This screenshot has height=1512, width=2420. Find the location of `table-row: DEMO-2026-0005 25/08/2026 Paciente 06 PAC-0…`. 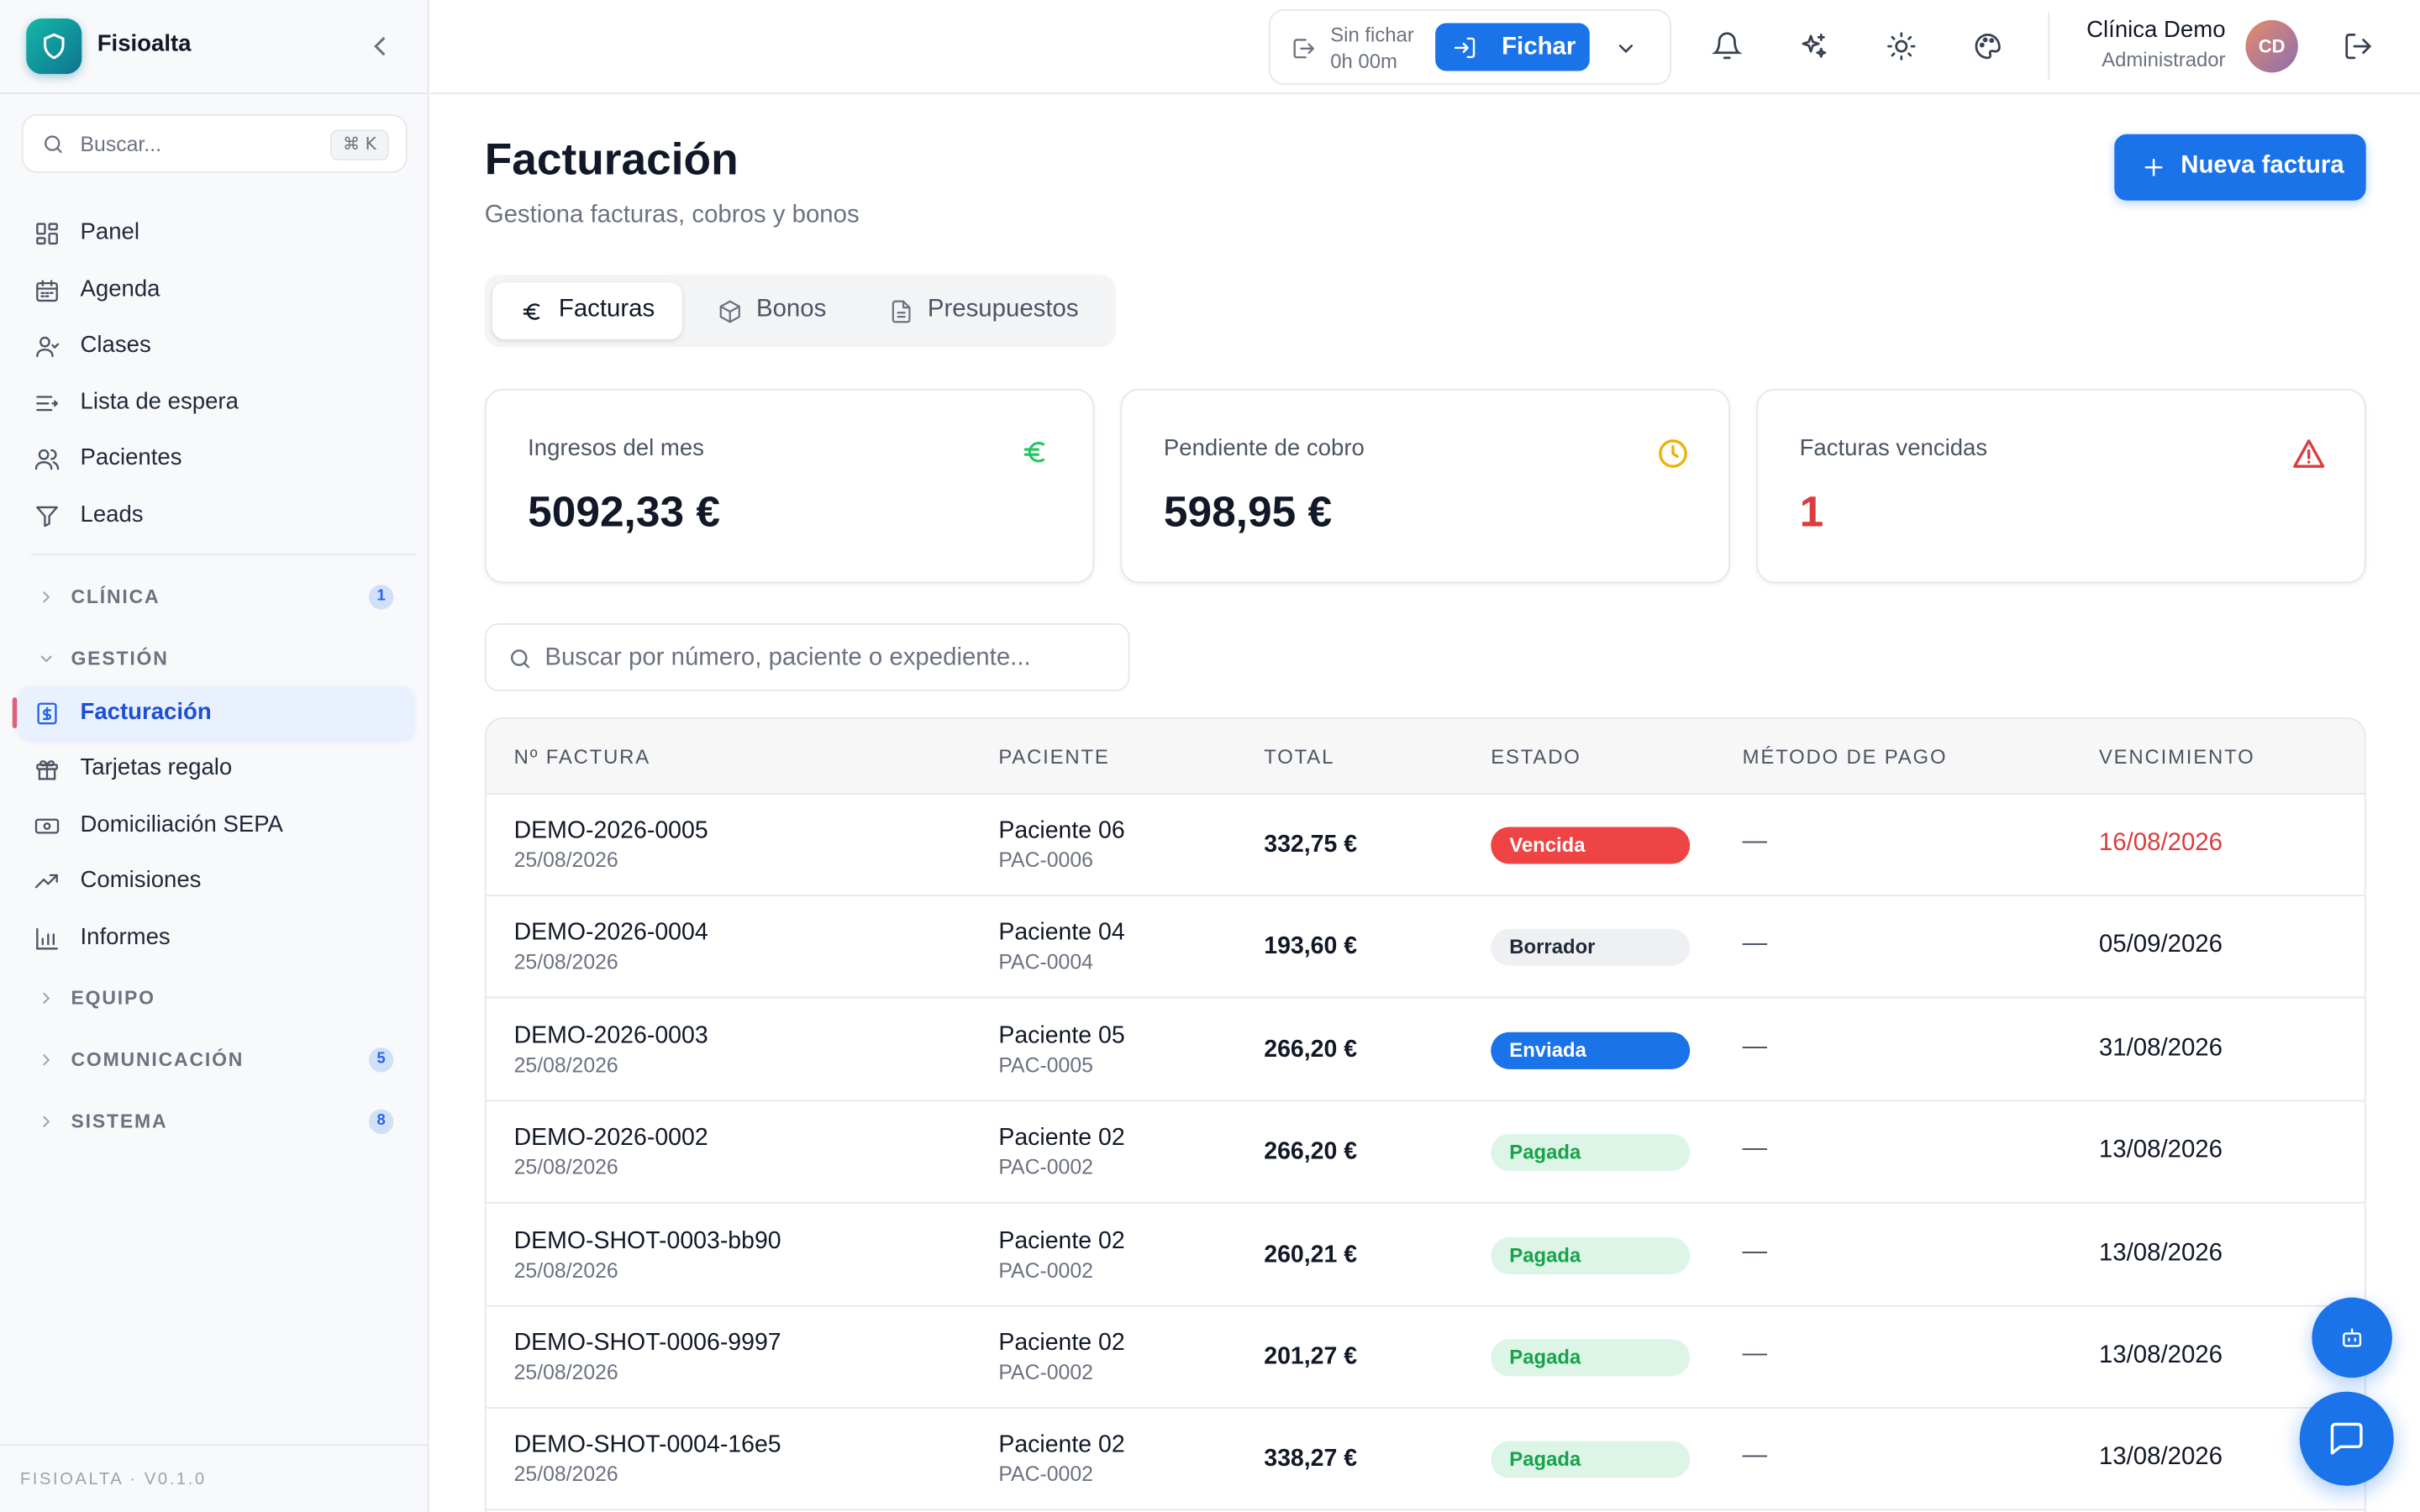

table-row: DEMO-2026-0005 25/08/2026 Paciente 06 PAC-0… is located at coordinates (1425, 845).